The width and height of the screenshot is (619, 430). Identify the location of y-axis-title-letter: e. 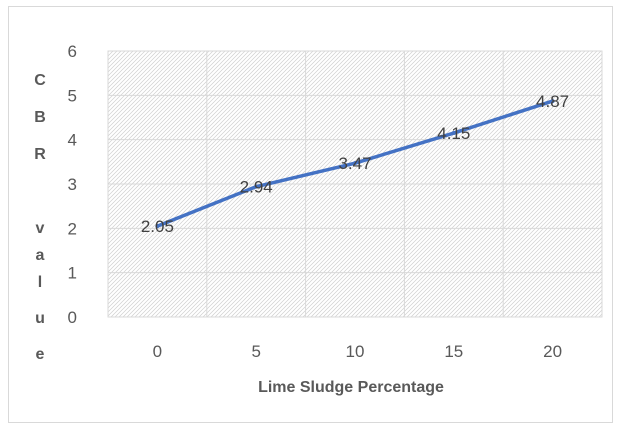
(40, 354).